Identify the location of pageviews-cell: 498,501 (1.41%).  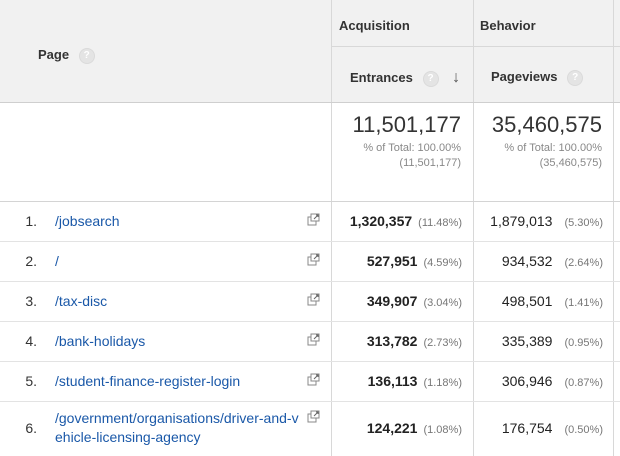
(538, 301).